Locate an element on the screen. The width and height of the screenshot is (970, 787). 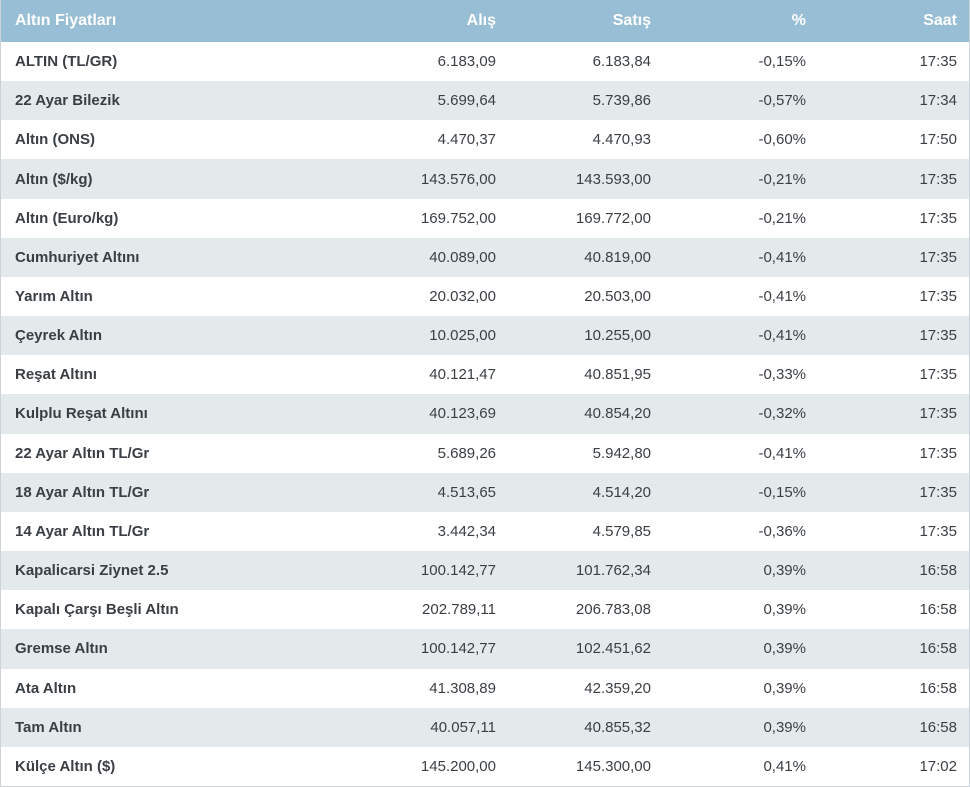
sell-price: 40.819,00 is located at coordinates (617, 257).